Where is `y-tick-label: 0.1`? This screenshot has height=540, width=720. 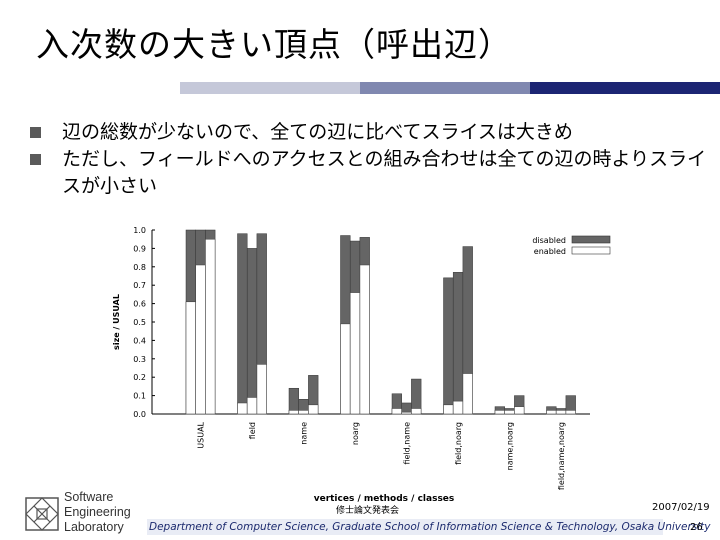 y-tick-label: 0.1 is located at coordinates (139, 396).